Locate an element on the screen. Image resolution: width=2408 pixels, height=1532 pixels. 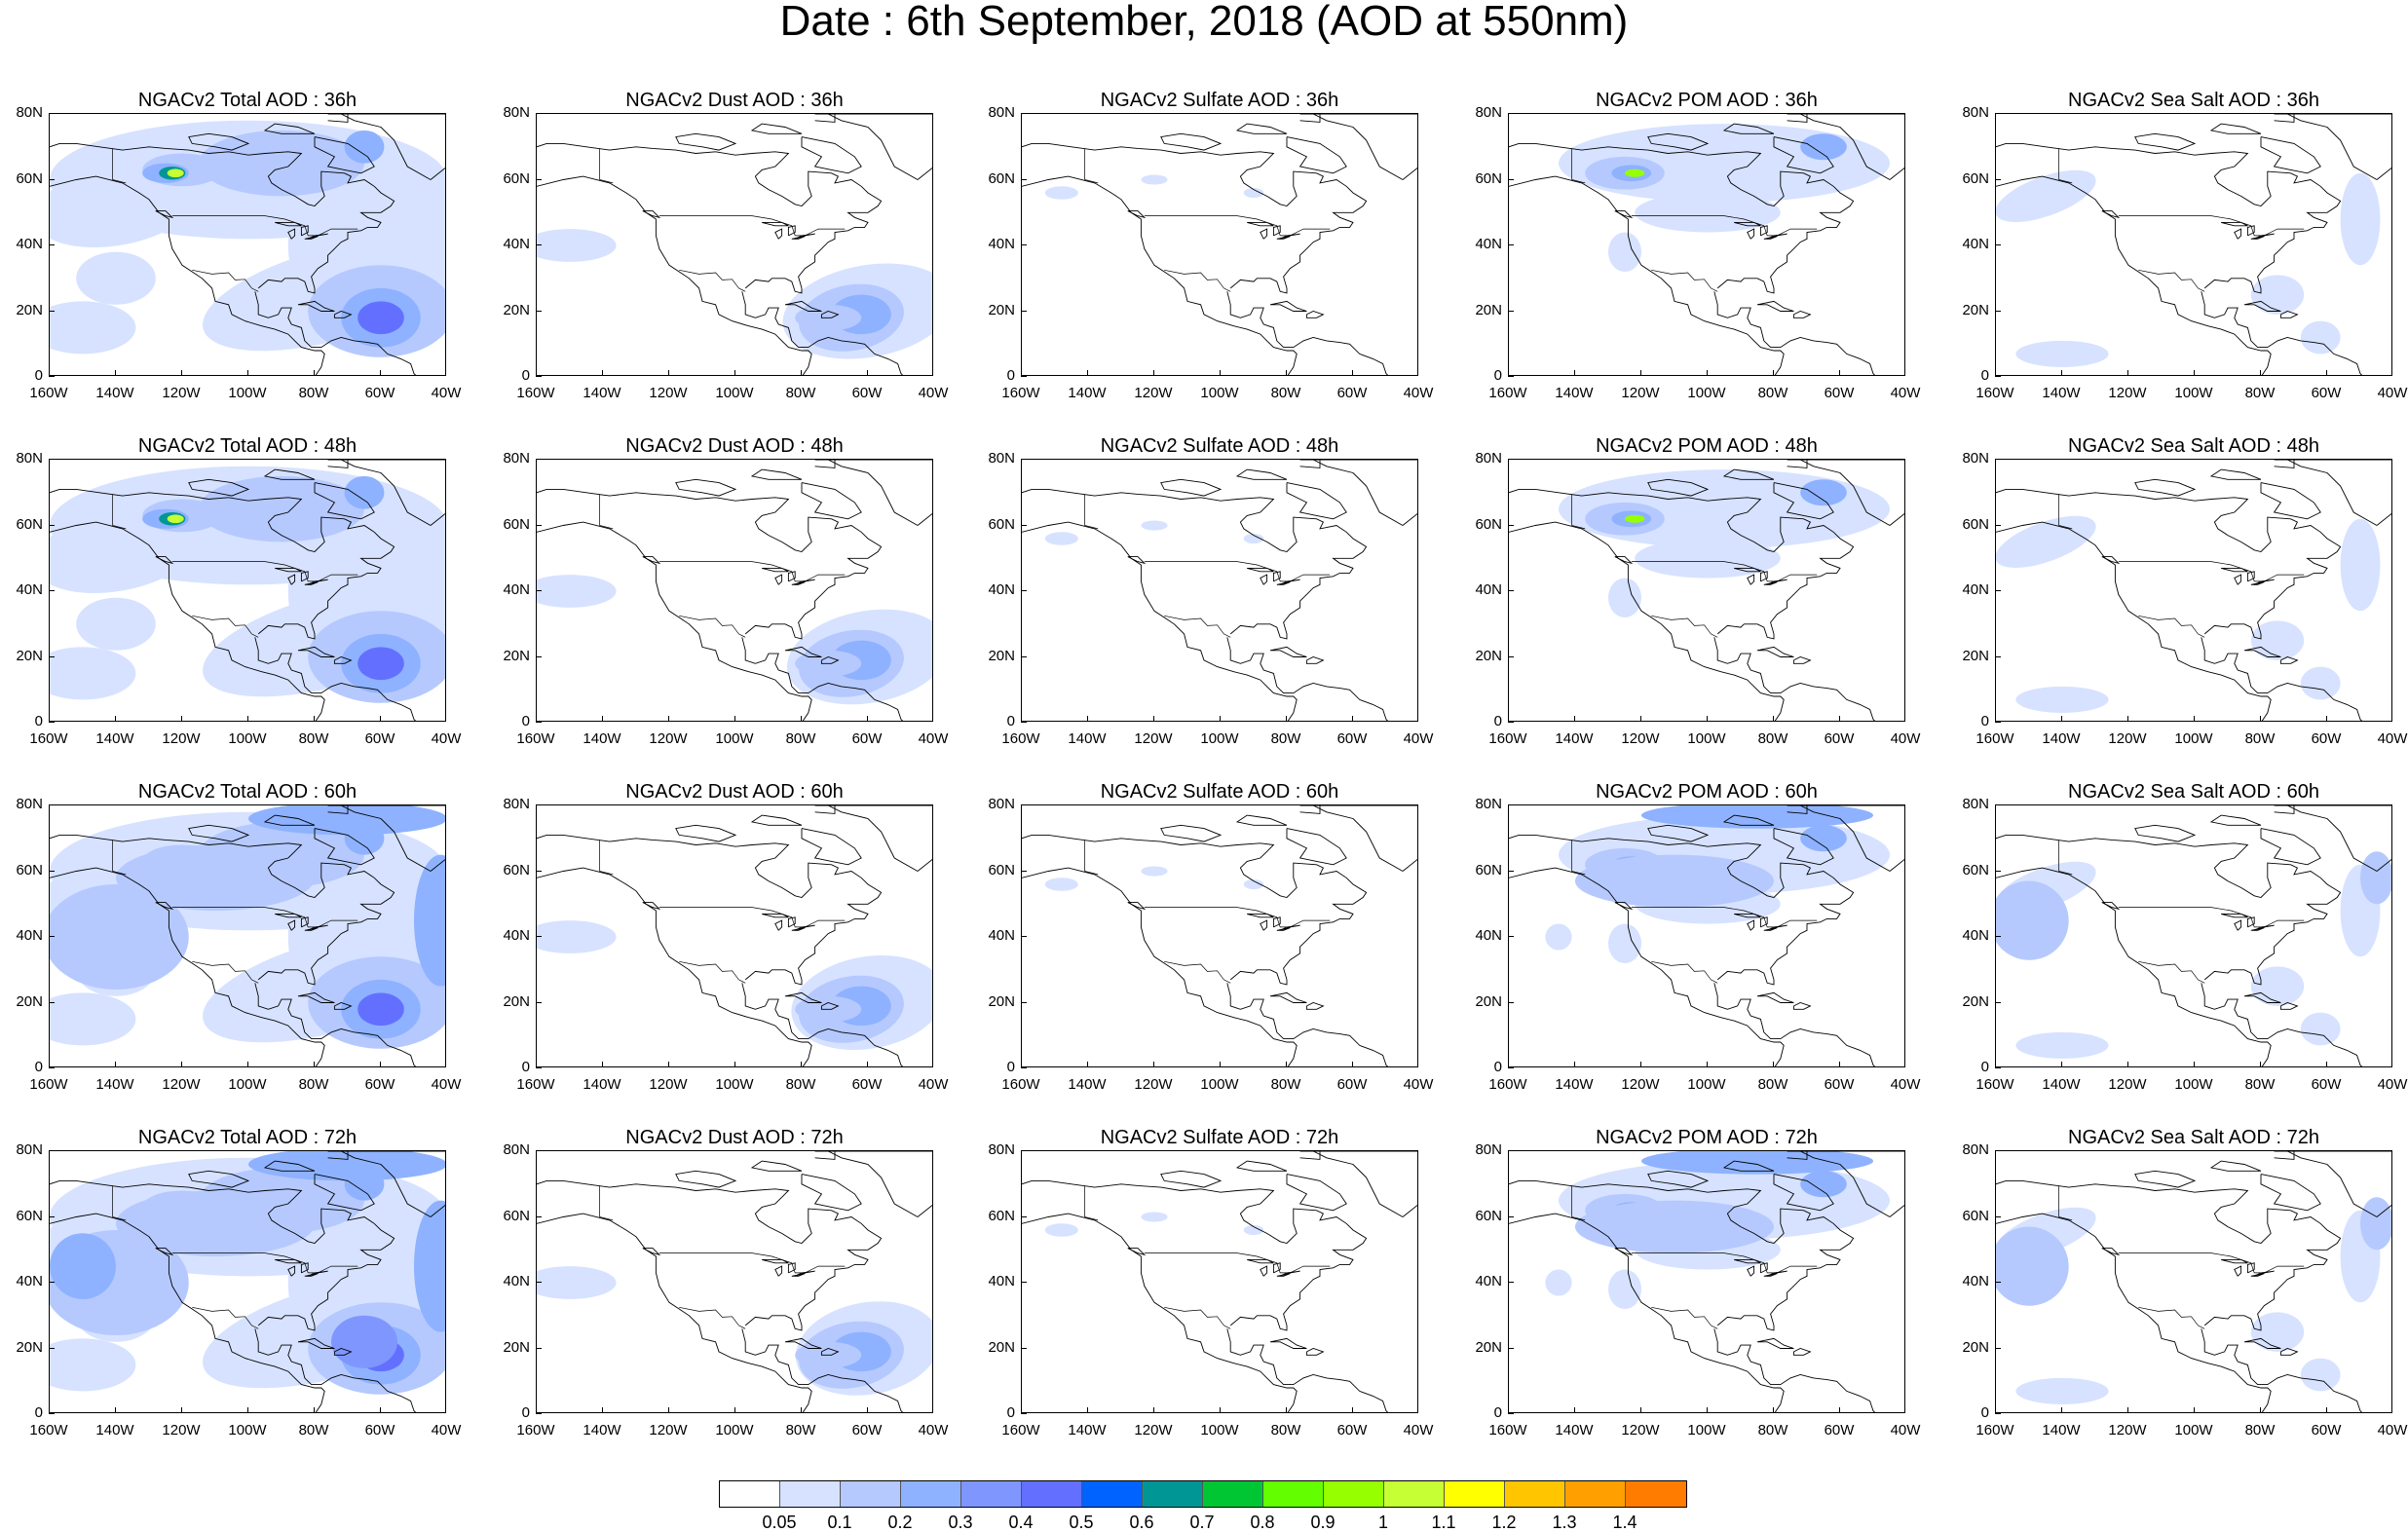
x-tick-label: 120W is located at coordinates (181, 738).